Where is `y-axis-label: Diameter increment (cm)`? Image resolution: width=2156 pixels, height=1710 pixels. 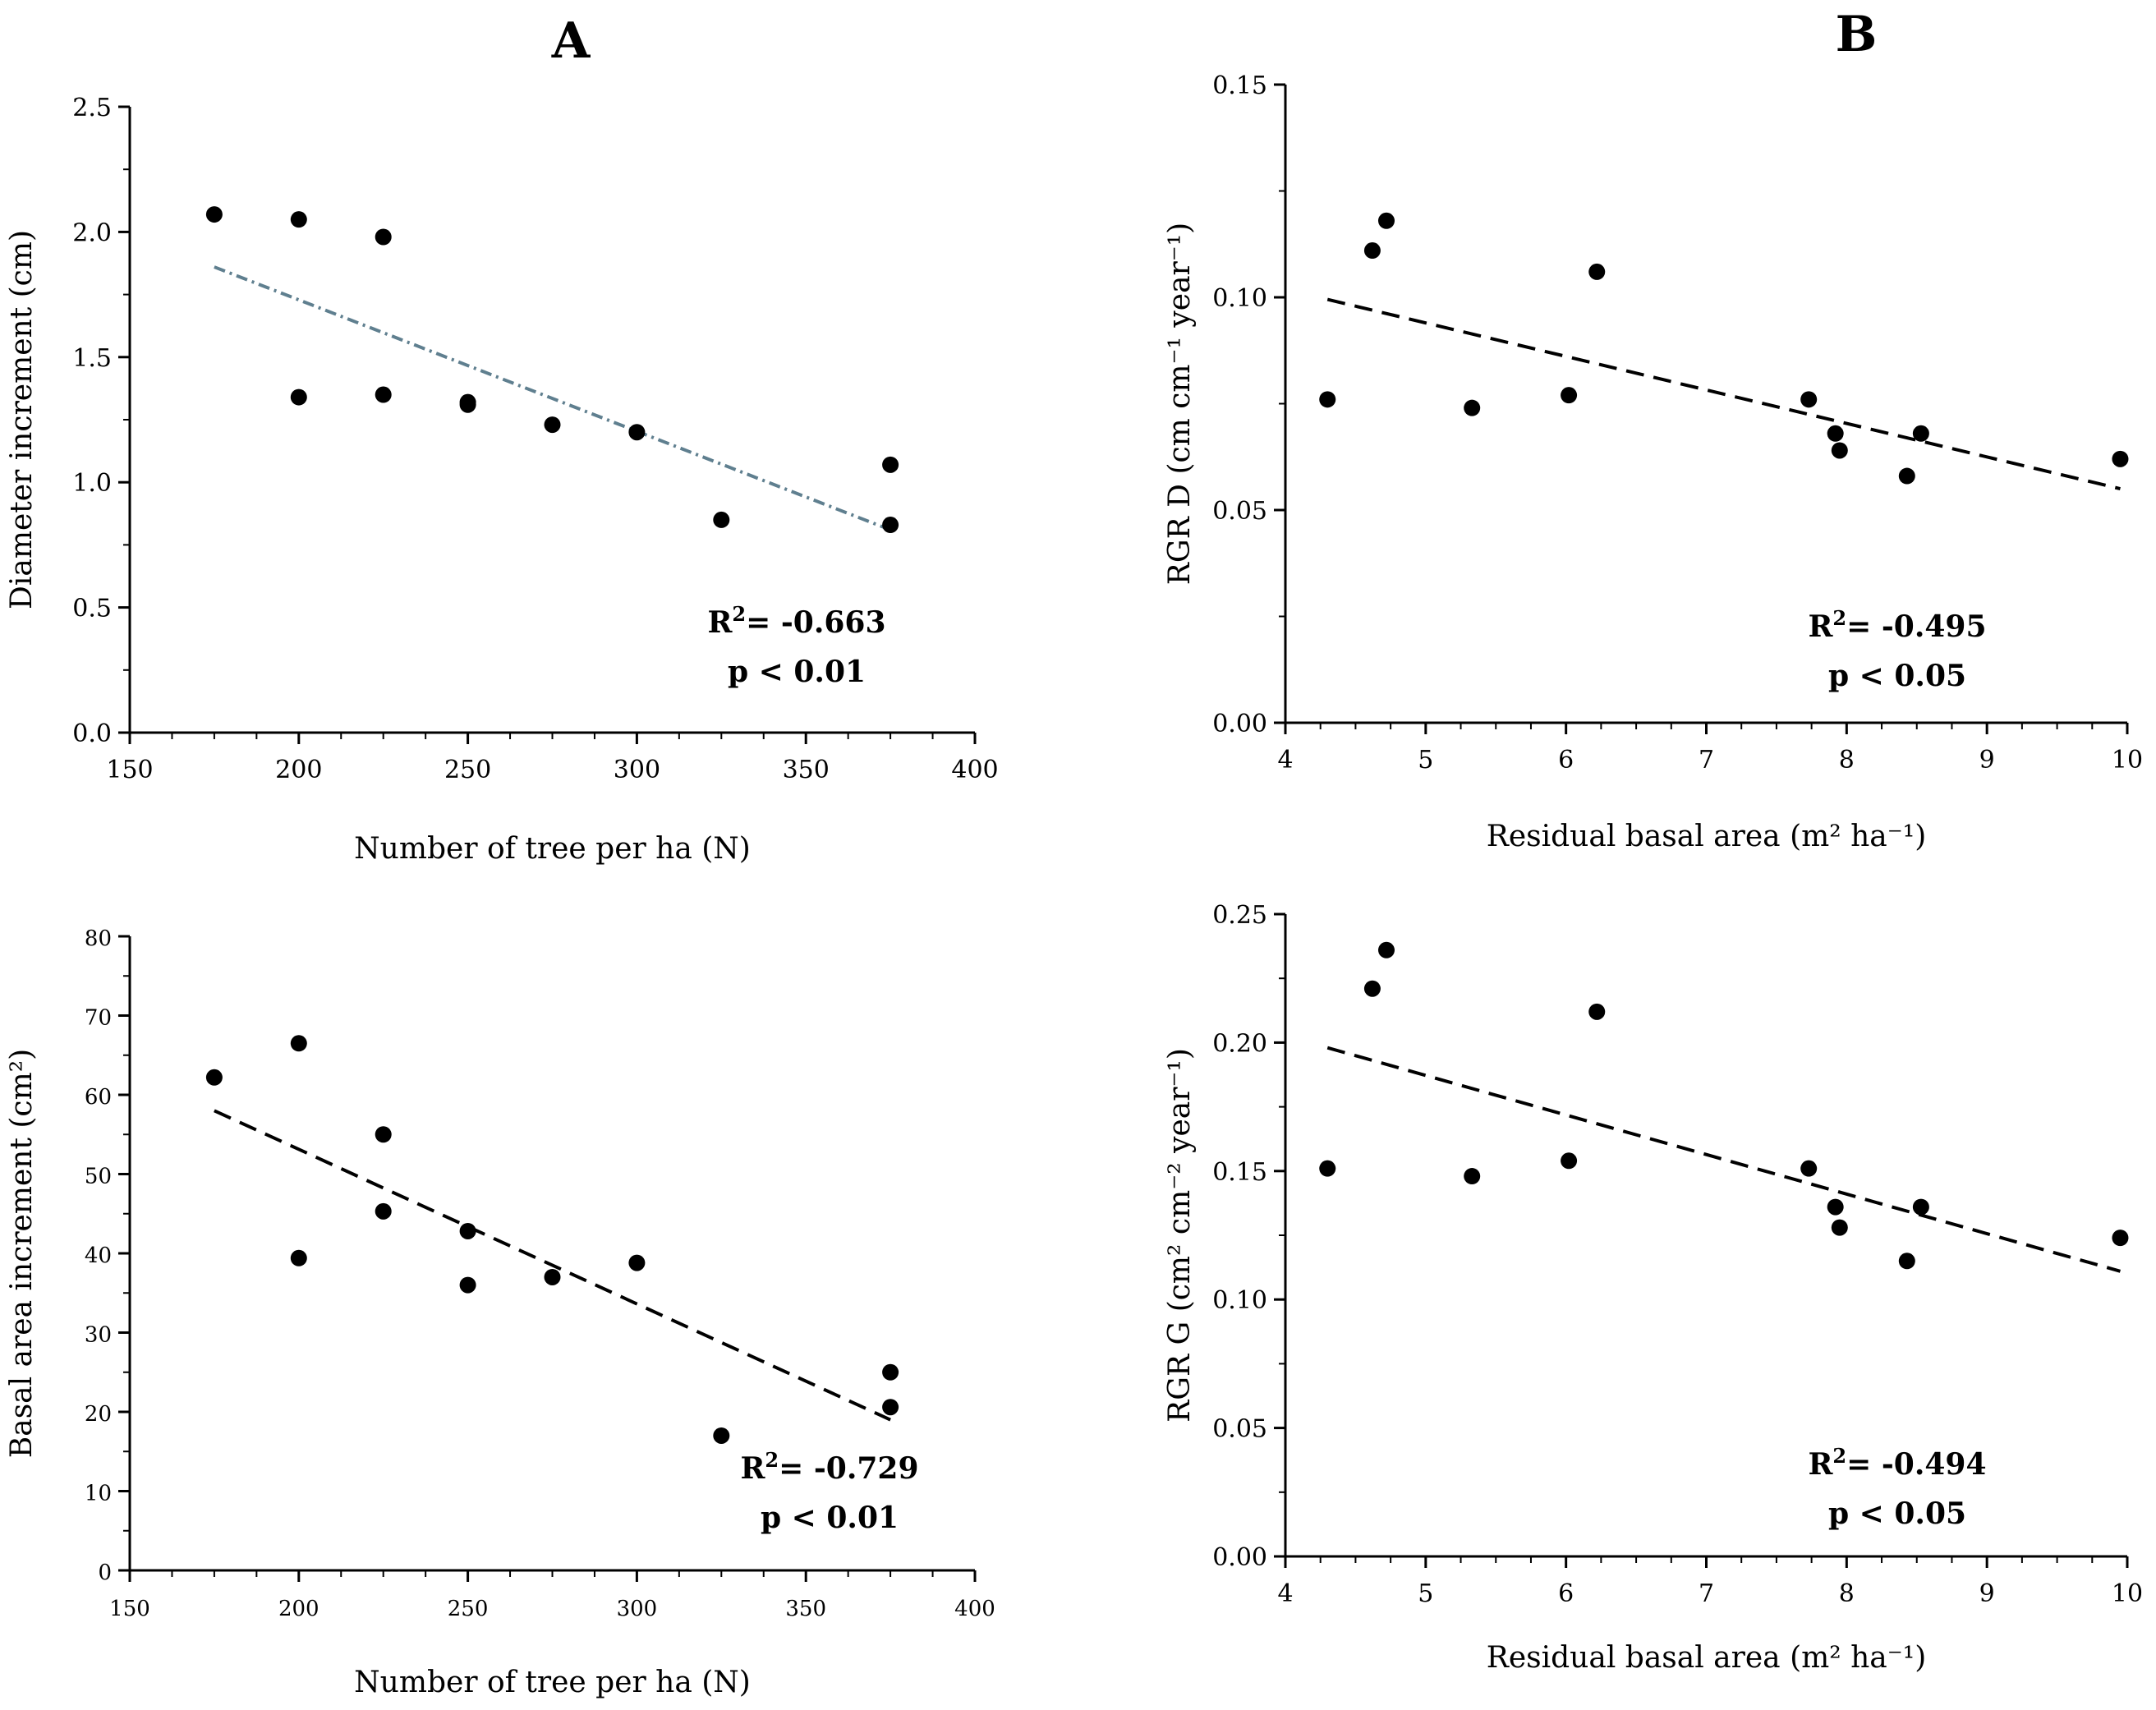
y-axis-label: Diameter increment (cm) is located at coordinates (22, 419).